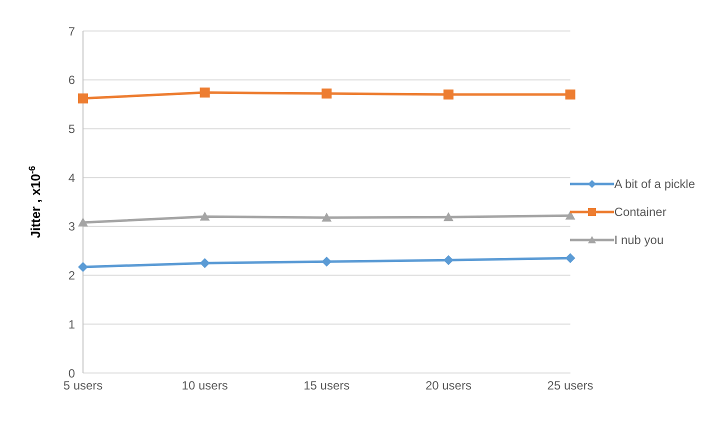  What do you see at coordinates (83, 385) in the screenshot?
I see `x-tick-label: 5 users` at bounding box center [83, 385].